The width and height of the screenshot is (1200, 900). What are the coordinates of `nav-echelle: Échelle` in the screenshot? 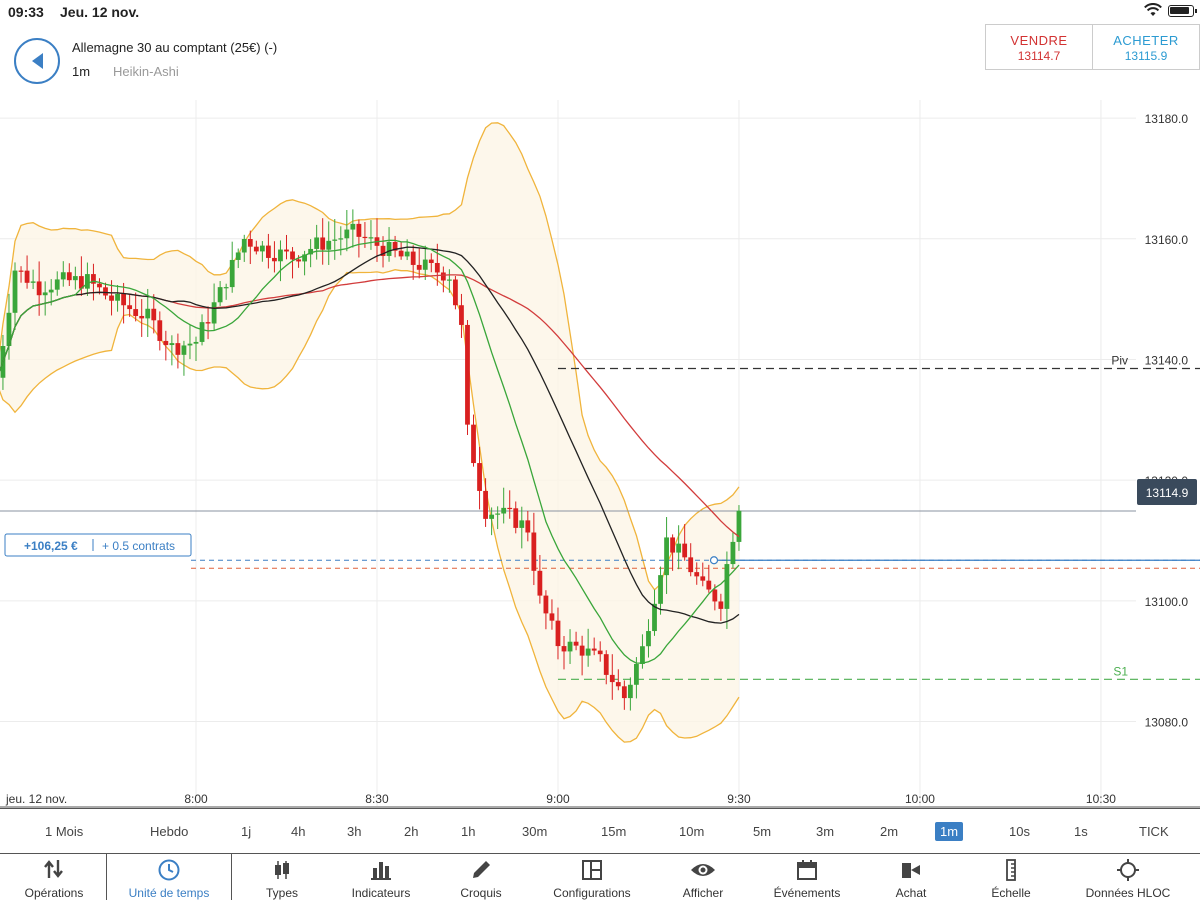 It's located at (1011, 877).